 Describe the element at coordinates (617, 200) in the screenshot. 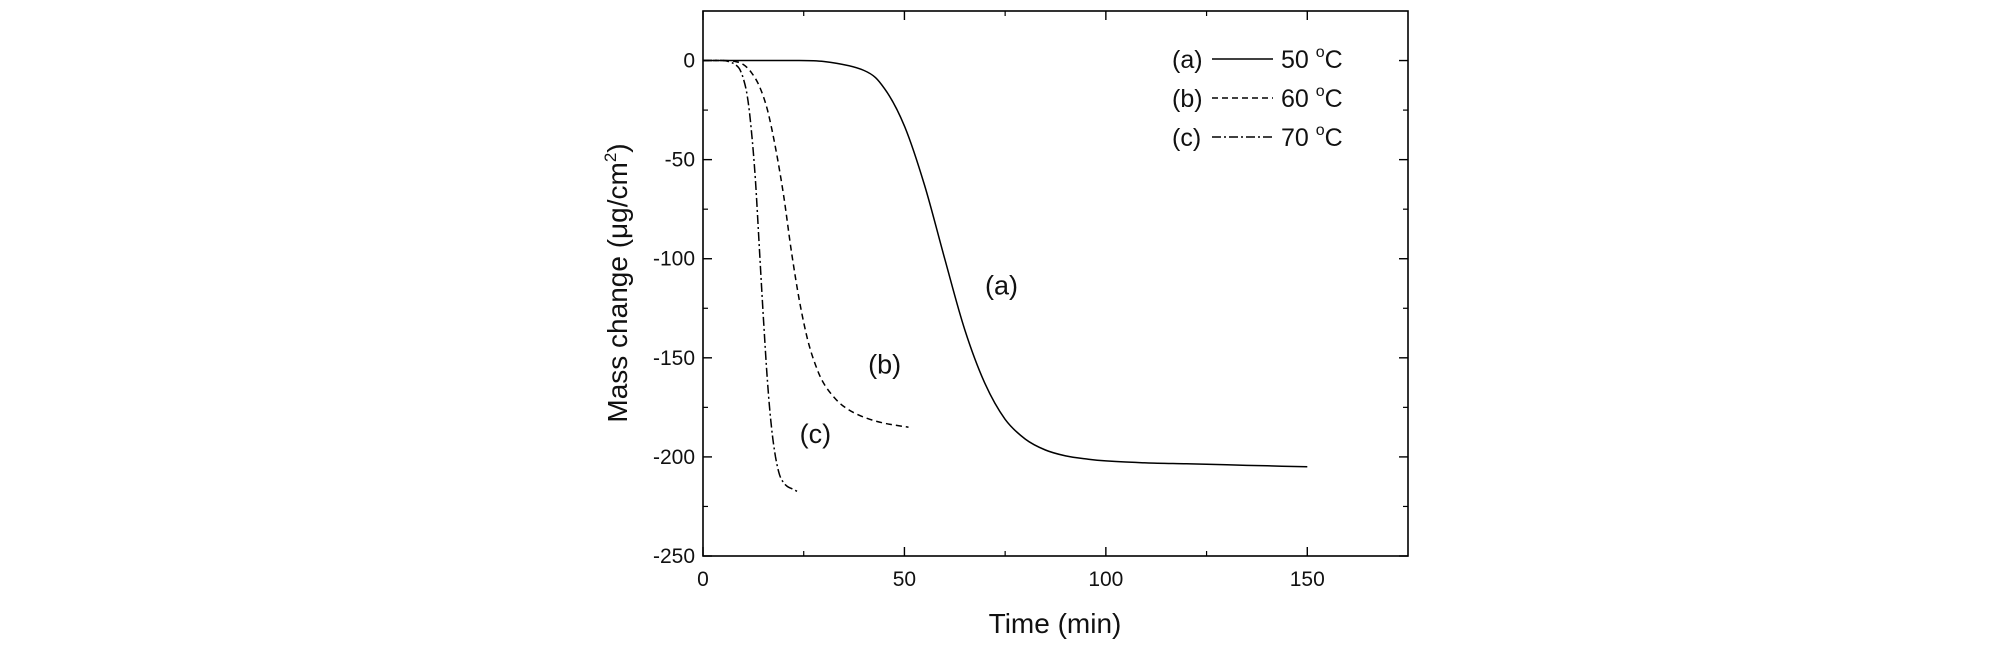

I see `y-axis-title-unit: μg/cm` at that location.